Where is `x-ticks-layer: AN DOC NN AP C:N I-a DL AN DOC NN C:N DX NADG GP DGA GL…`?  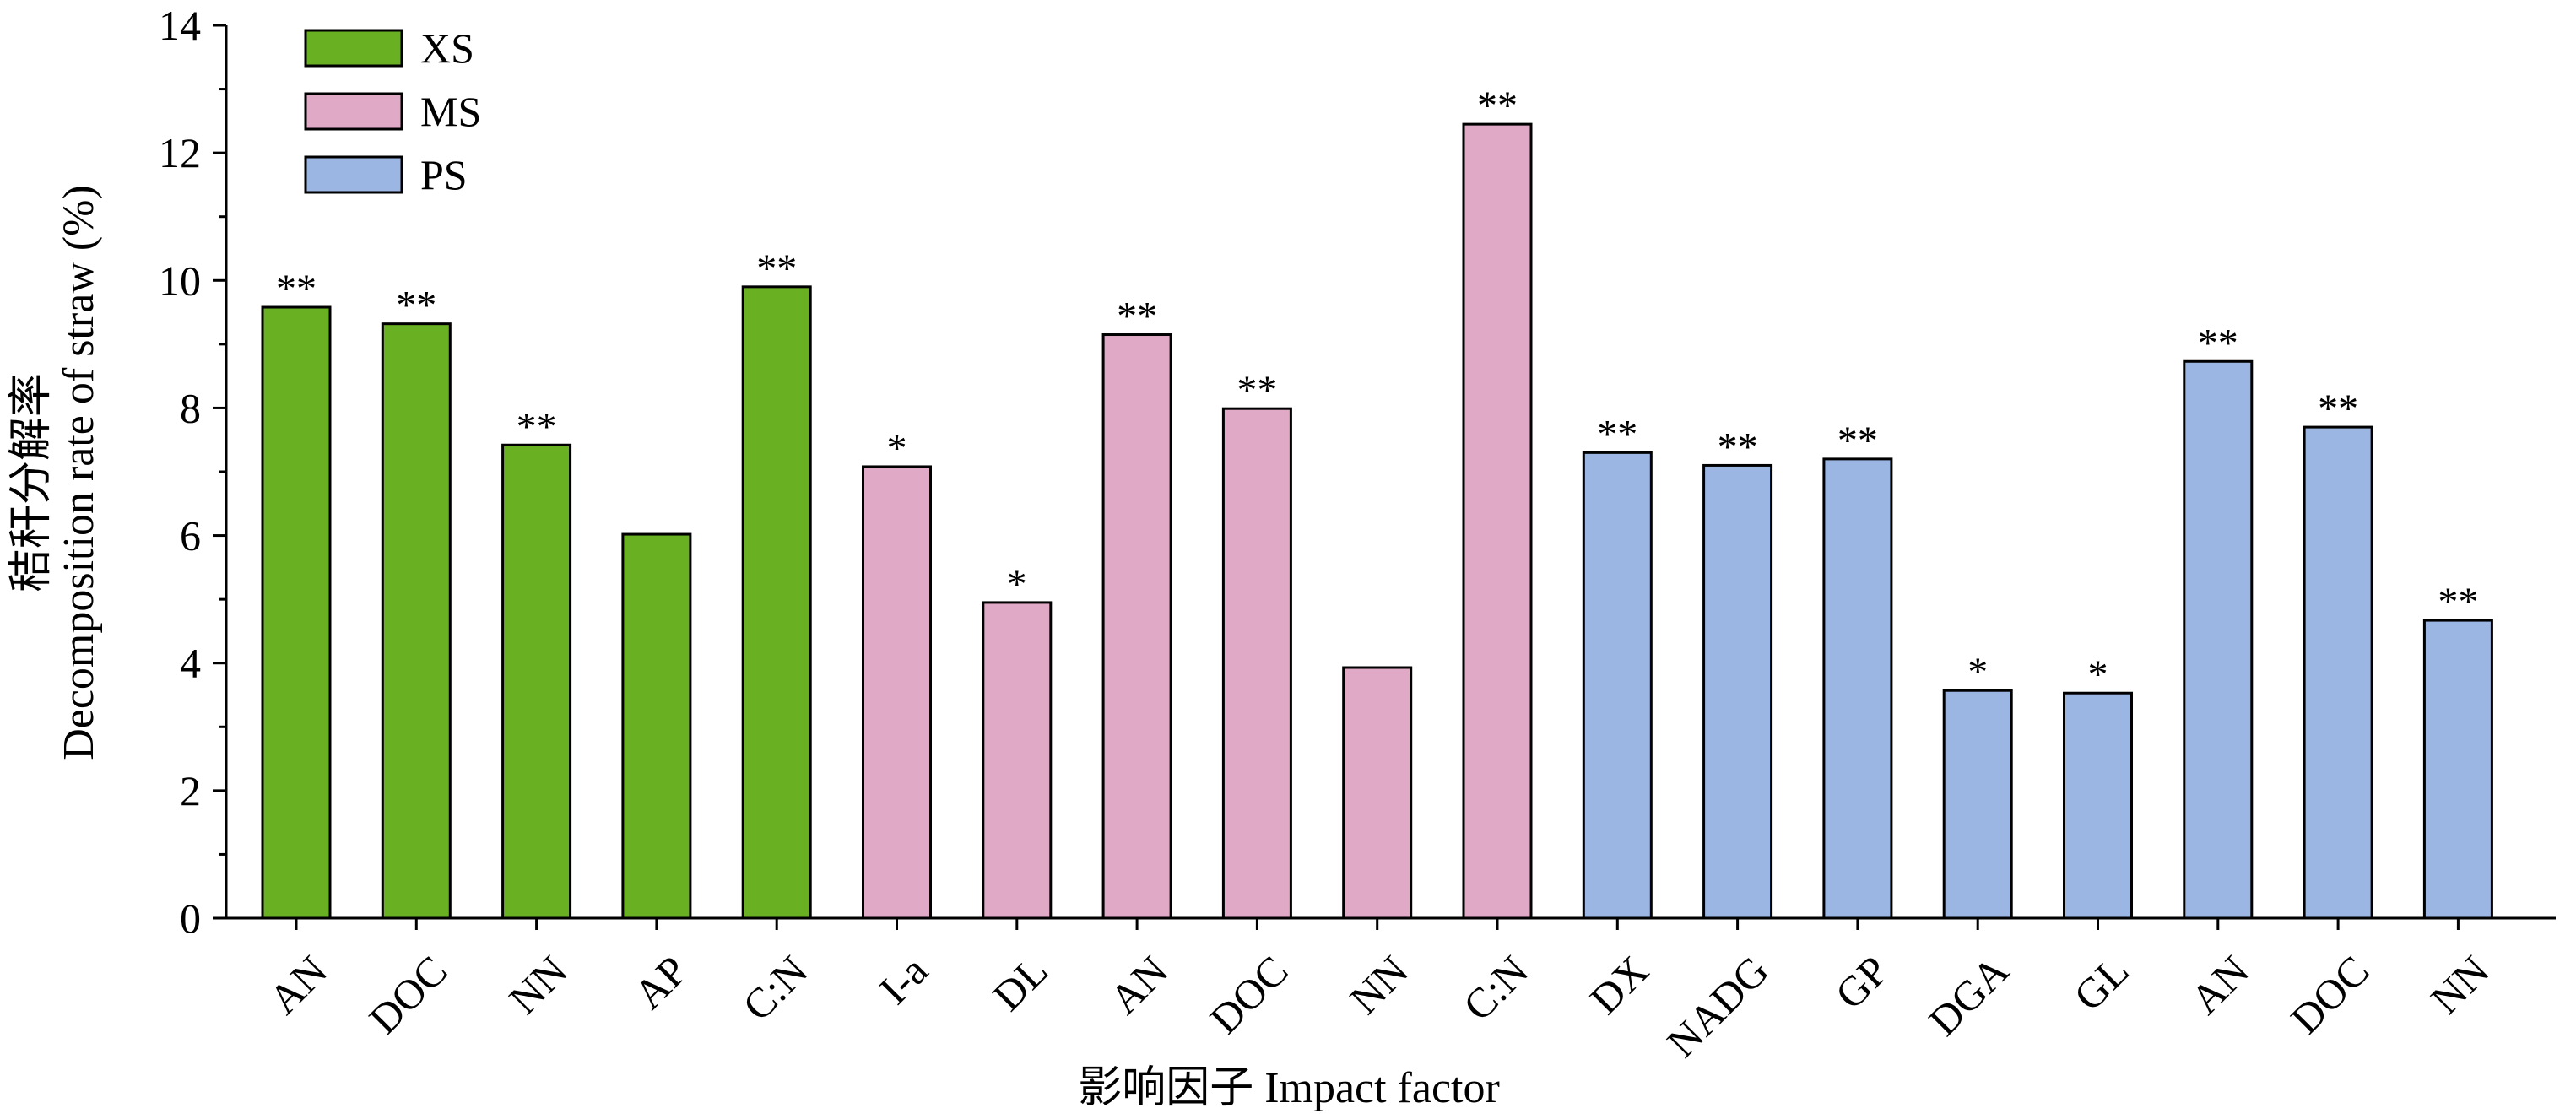 x-ticks-layer: AN DOC NN AP C:N I-a DL AN DOC NN C:N DX NADG GP DGA GL… is located at coordinates (1379, 992).